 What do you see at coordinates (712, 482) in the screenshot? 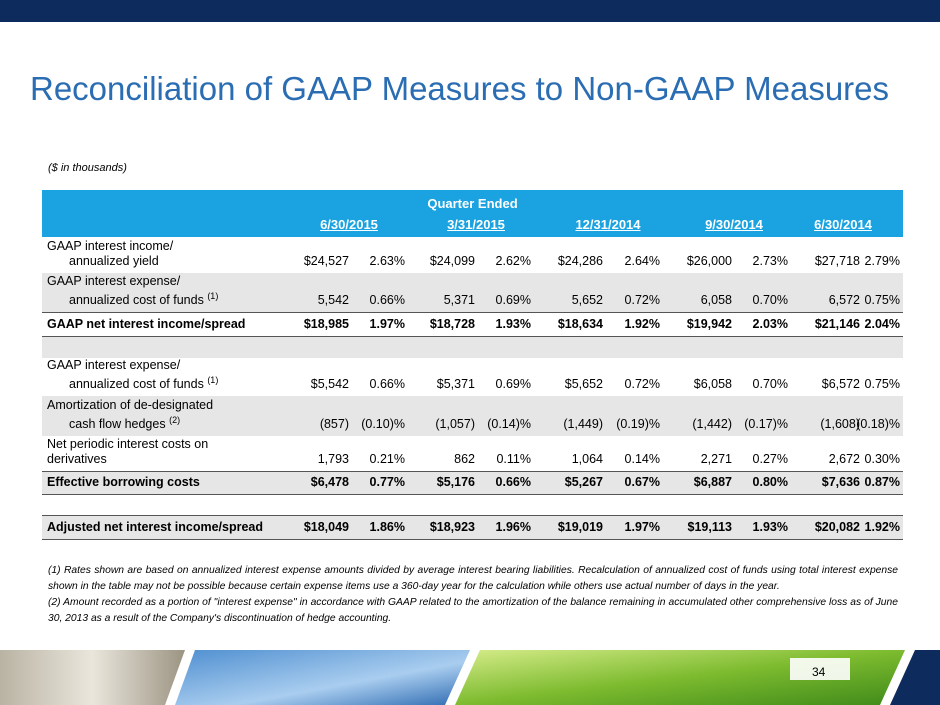
I see `cell: $6,887` at bounding box center [712, 482].